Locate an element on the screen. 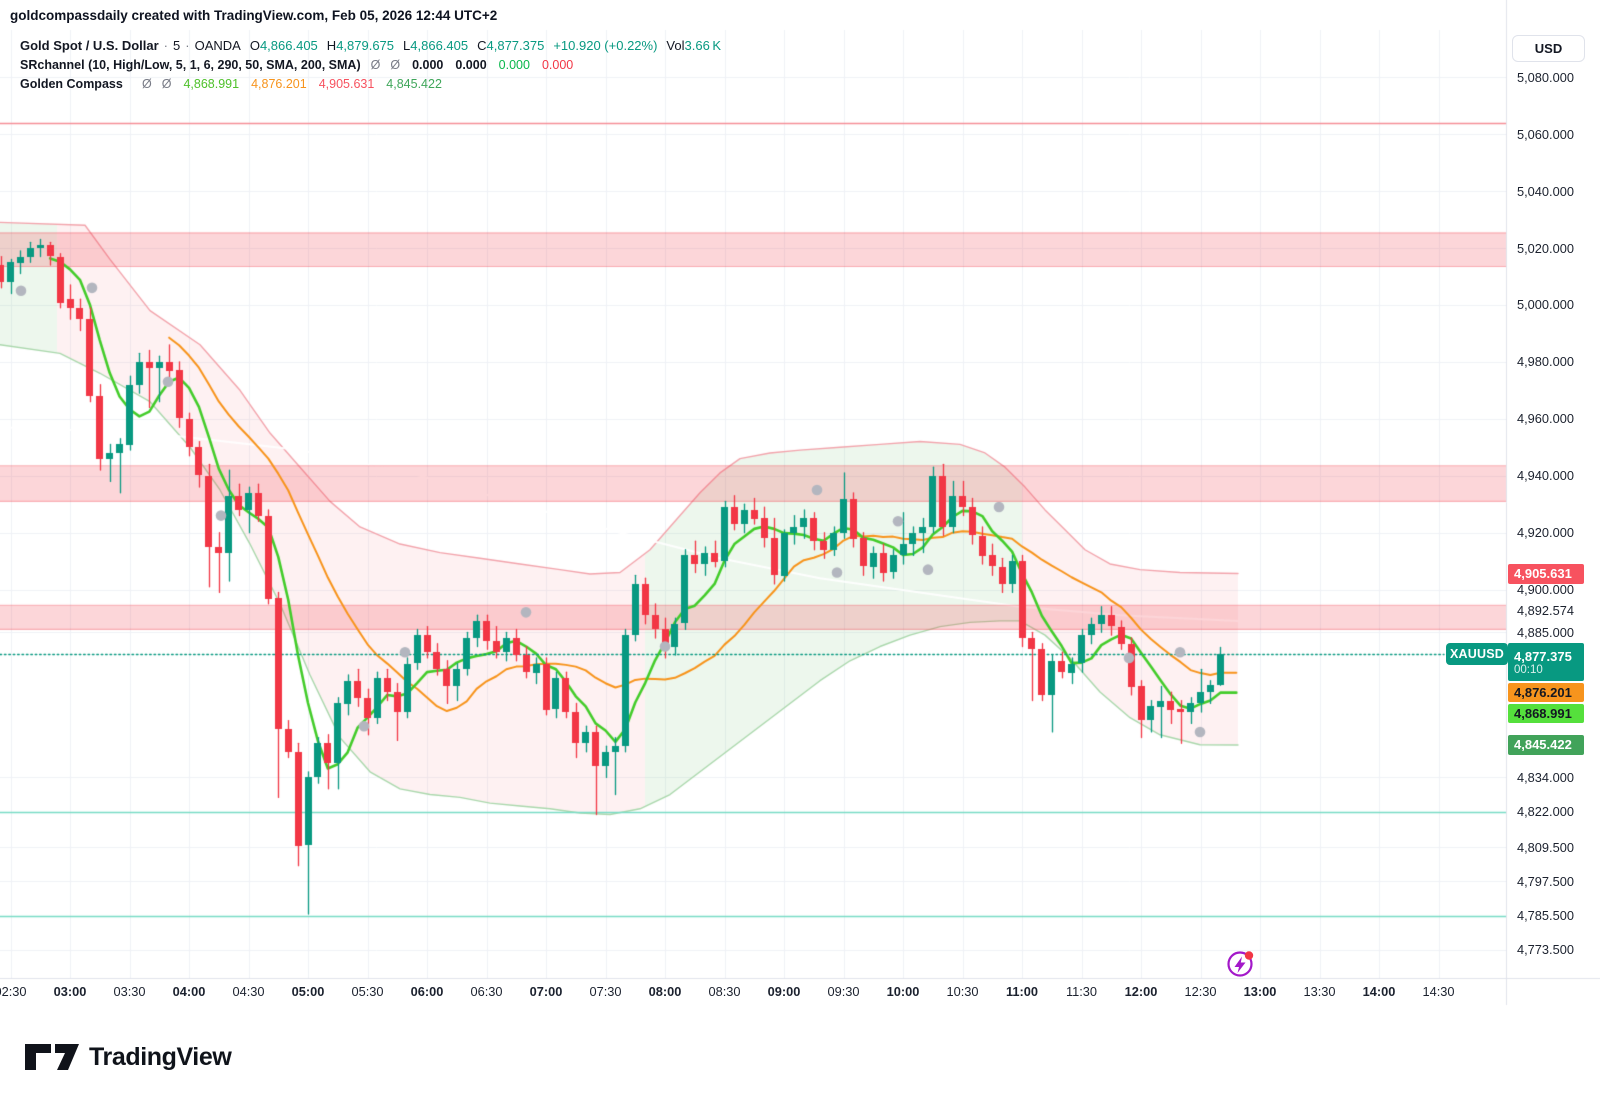  indicator-golden-compass-title: Golden Compass is located at coordinates (71, 84).